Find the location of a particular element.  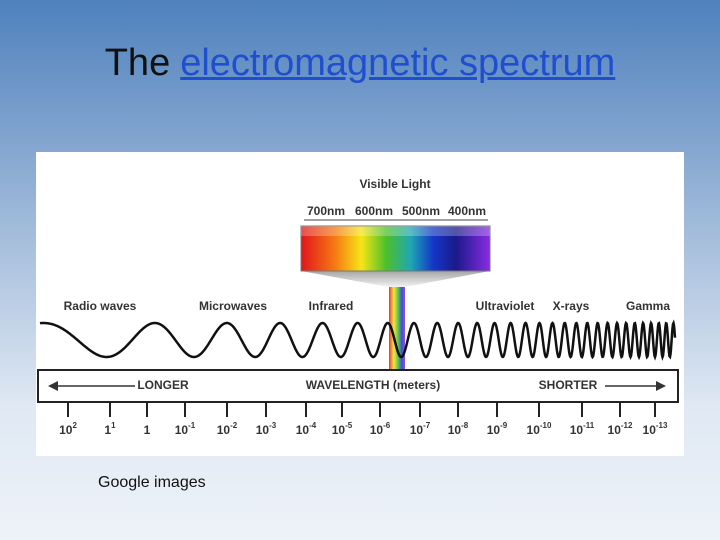

tick-label: 10⁻¹² is located at coordinates (620, 429).